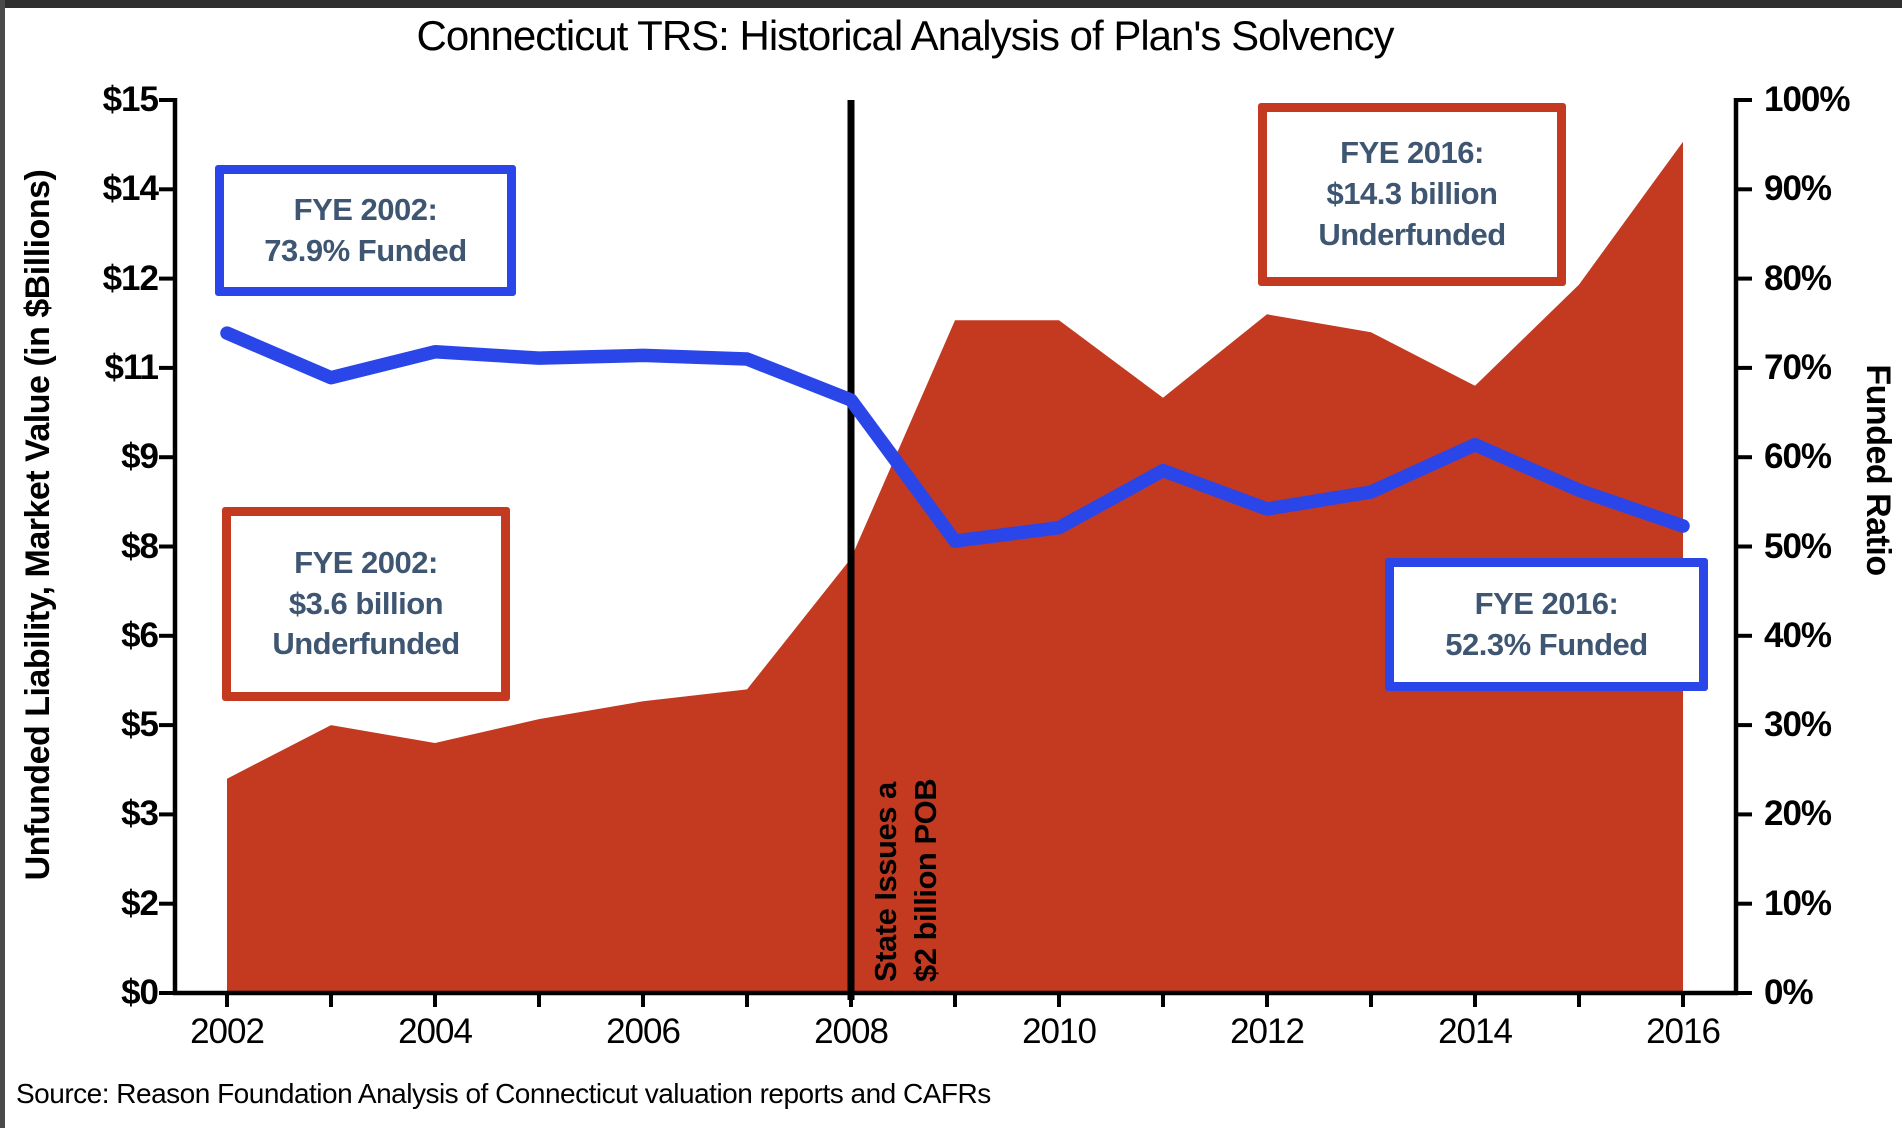  I want to click on pob-event-label: State Issues a $2 billion POB, so click(905, 880).